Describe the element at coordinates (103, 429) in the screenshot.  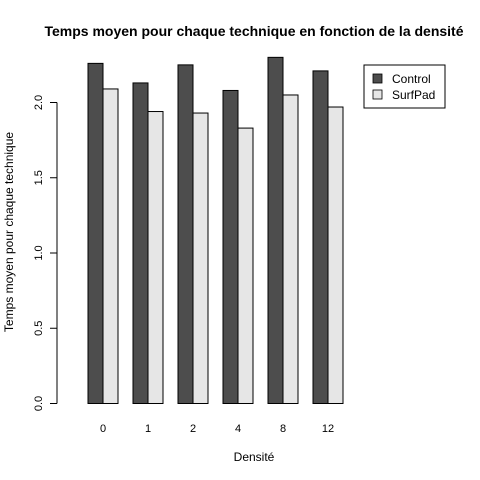
I see `x-tick-label: 0` at that location.